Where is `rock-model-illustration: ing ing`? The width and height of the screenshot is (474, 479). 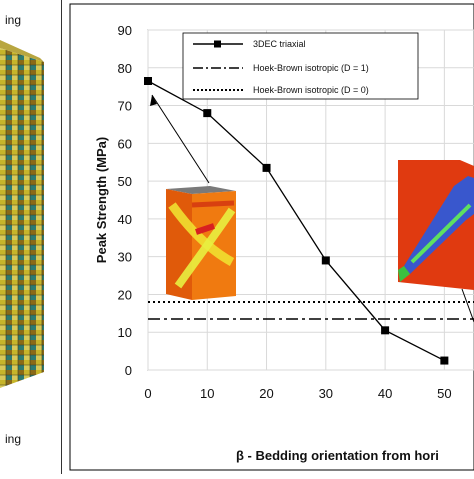 rock-model-illustration: ing ing is located at coordinates (22, 229).